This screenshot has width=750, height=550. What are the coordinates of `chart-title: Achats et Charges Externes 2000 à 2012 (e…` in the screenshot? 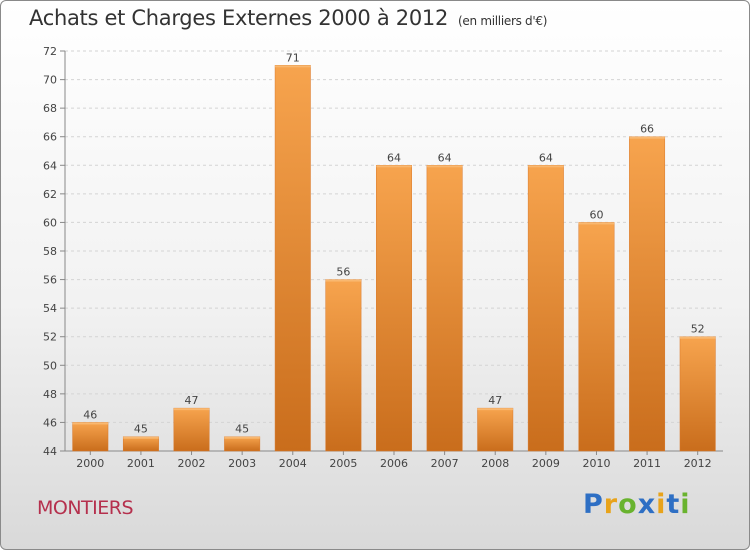 It's located at (288, 18).